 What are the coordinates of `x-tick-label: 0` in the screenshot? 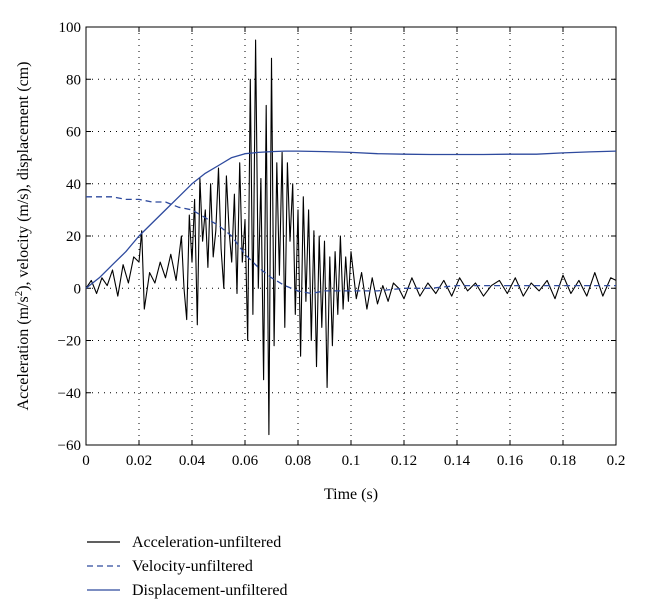 It's located at (86, 461).